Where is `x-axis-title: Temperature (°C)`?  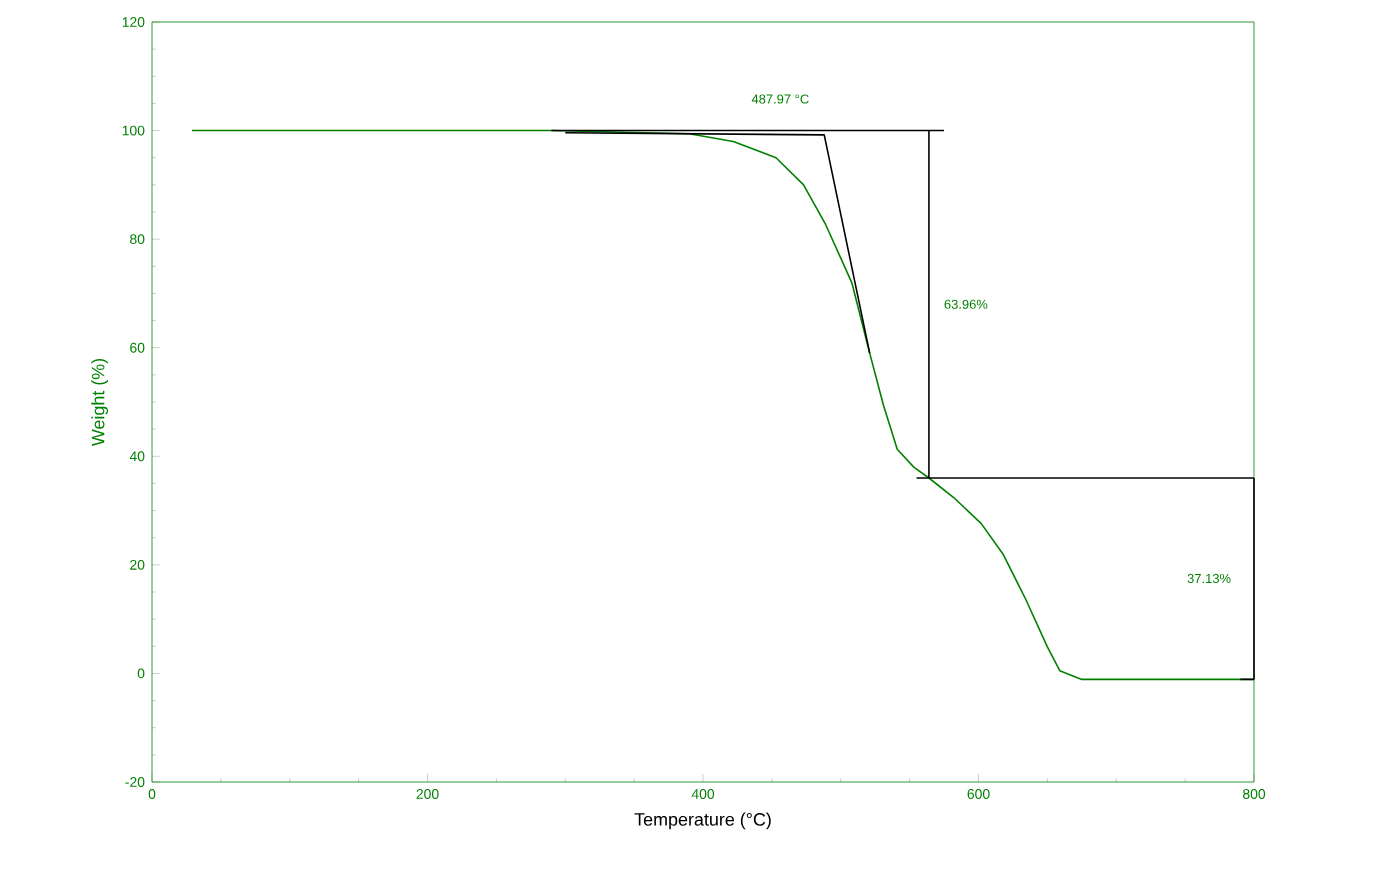
x-axis-title: Temperature (°C) is located at coordinates (702, 821).